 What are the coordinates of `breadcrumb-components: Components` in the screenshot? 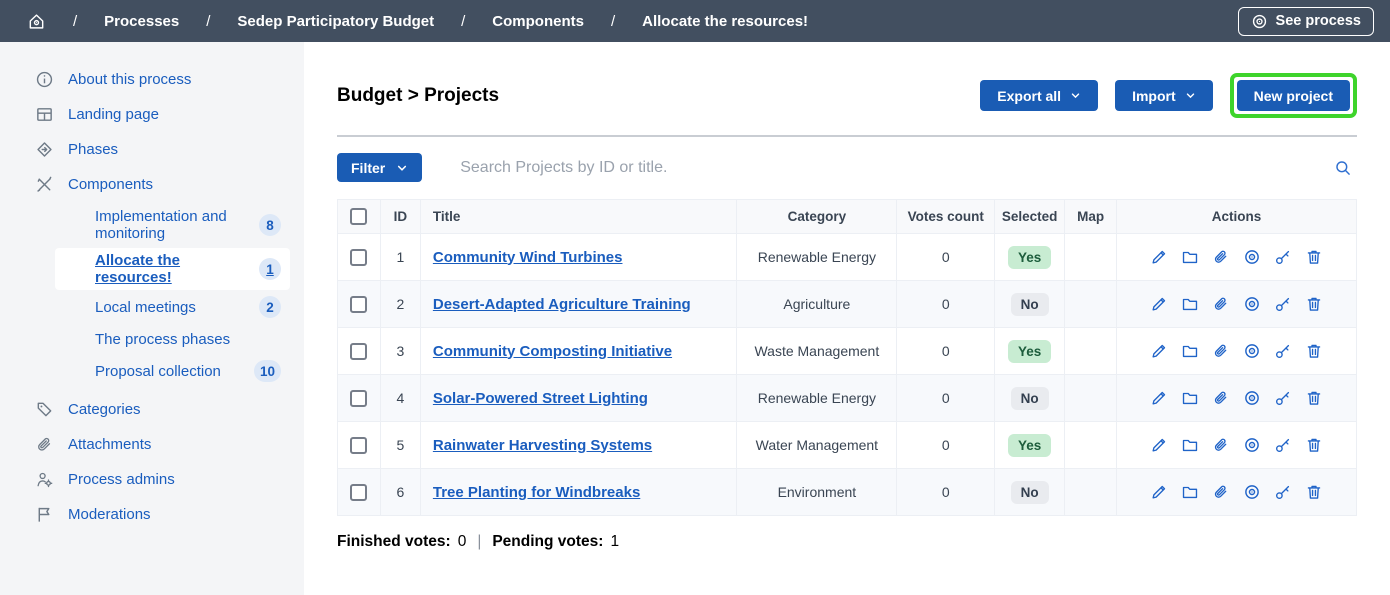 It's located at (538, 21).